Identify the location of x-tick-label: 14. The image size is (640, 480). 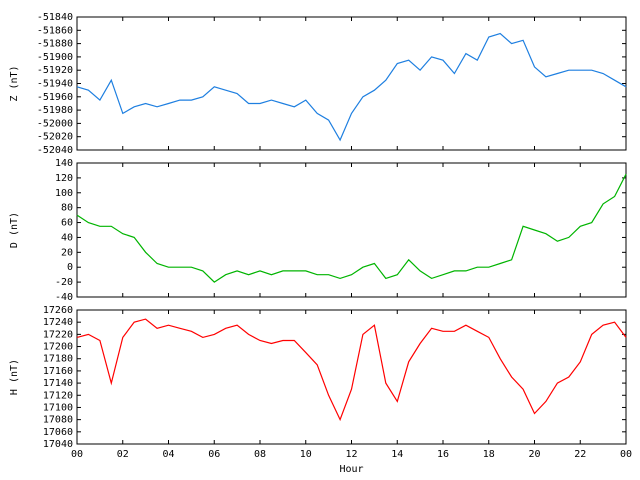
(397, 454).